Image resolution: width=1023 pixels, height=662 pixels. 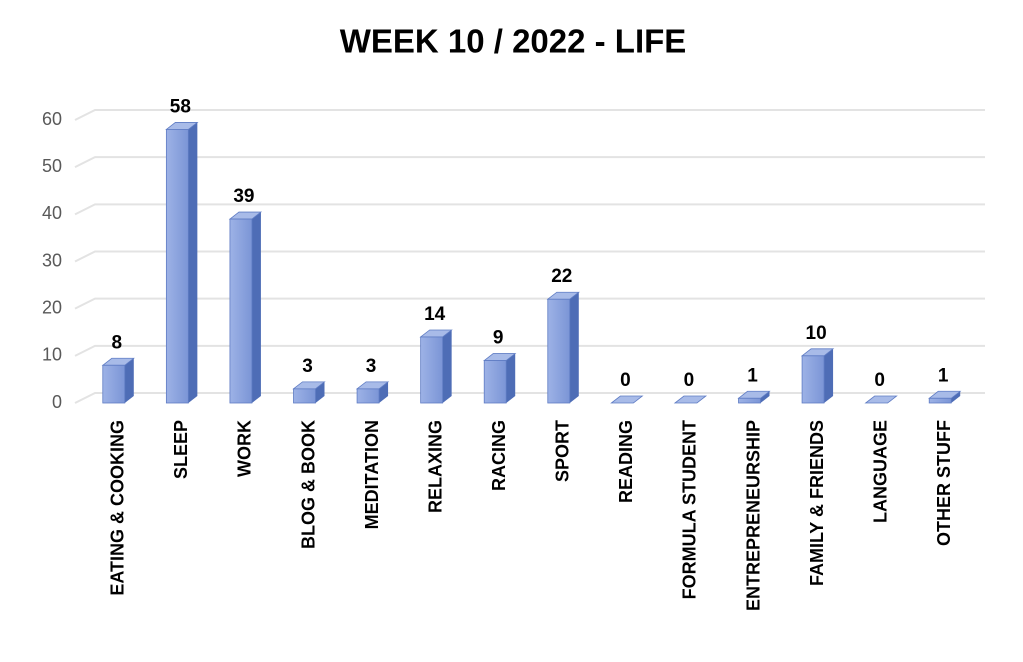 I want to click on x-tick-label: RELAXING, so click(x=435, y=466).